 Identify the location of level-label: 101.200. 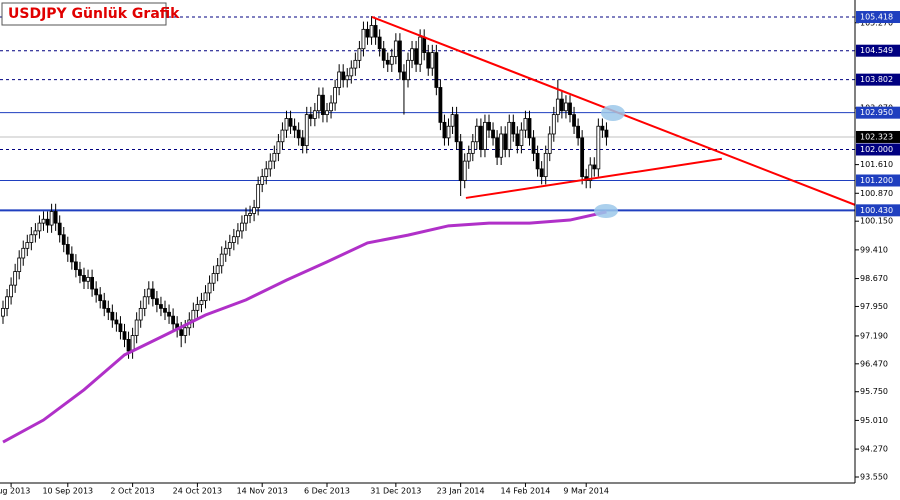
(876, 180).